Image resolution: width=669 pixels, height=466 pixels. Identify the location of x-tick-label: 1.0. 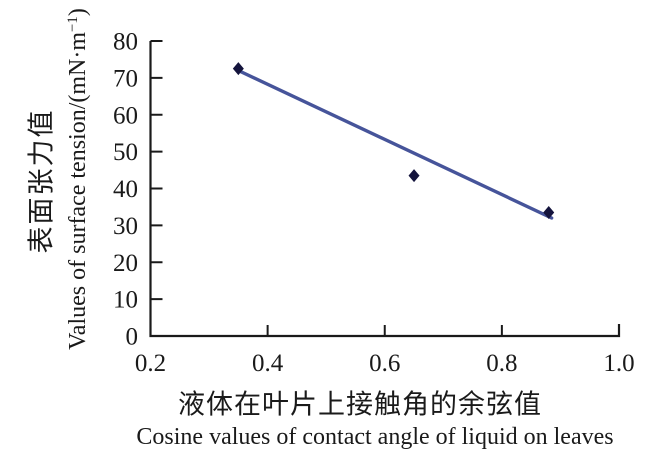
(618, 363).